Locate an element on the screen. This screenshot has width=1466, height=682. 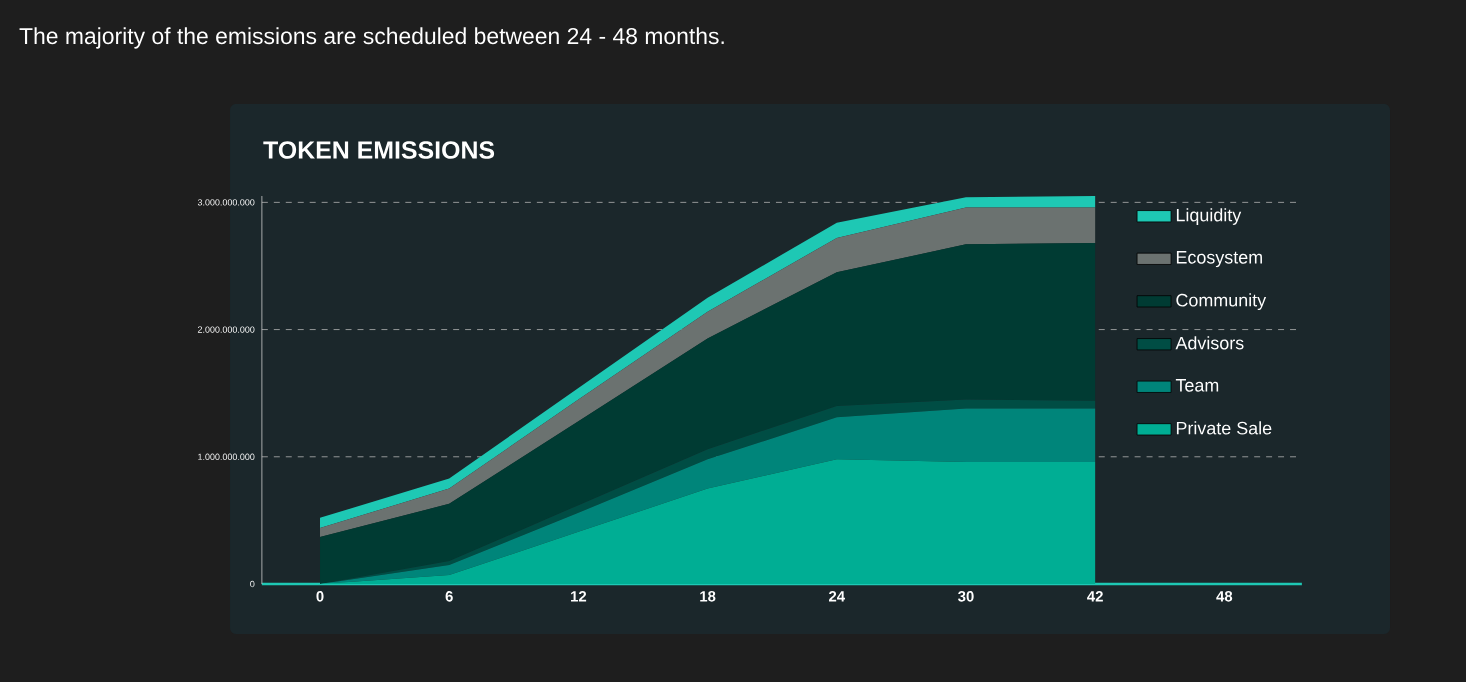
legend-label: Team is located at coordinates (1197, 385).